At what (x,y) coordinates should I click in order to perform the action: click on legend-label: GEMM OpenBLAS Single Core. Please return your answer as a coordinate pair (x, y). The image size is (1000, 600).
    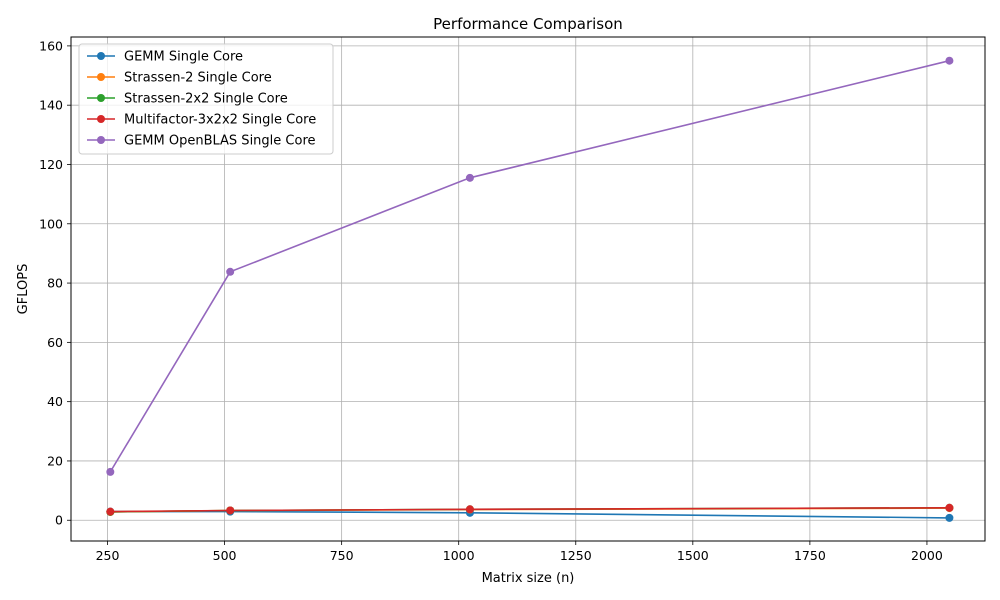
    Looking at the image, I should click on (220, 141).